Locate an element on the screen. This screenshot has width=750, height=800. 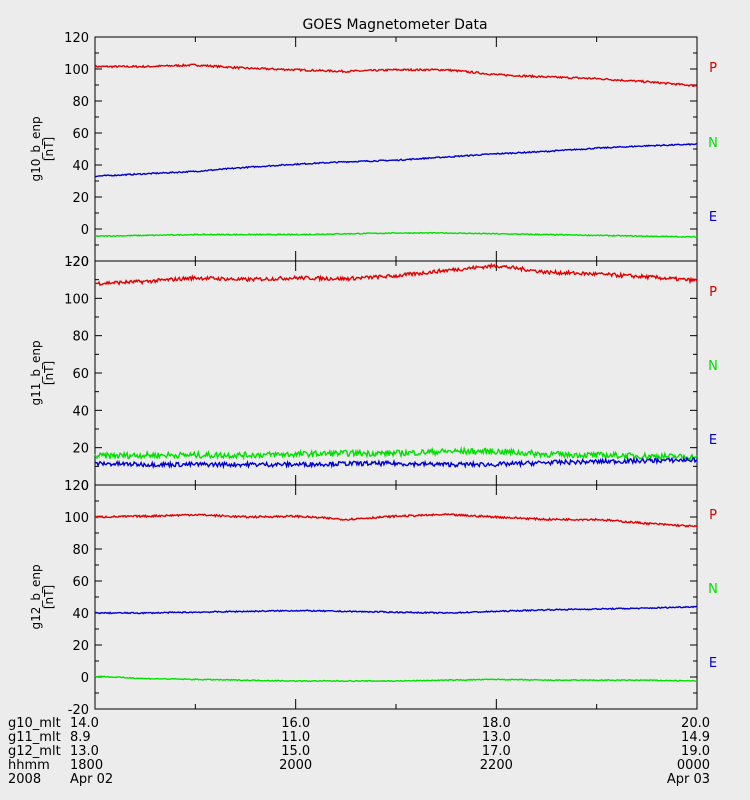
x-tick-label: 11.0 is located at coordinates (295, 737).